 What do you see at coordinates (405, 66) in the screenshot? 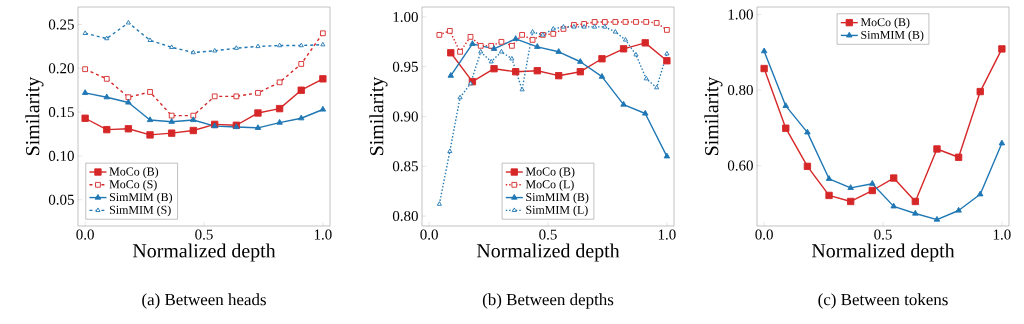
I see `y-tick-label: 0.95` at bounding box center [405, 66].